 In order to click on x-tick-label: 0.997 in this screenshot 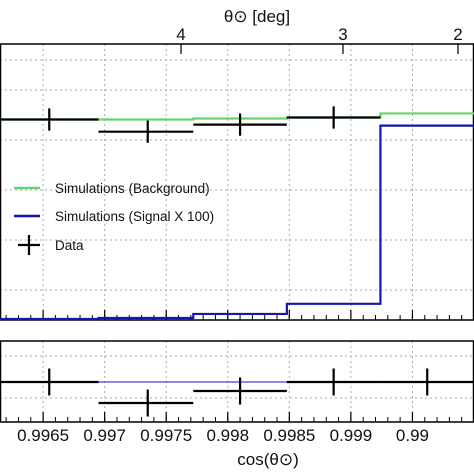, I will do `click(104, 435)`.